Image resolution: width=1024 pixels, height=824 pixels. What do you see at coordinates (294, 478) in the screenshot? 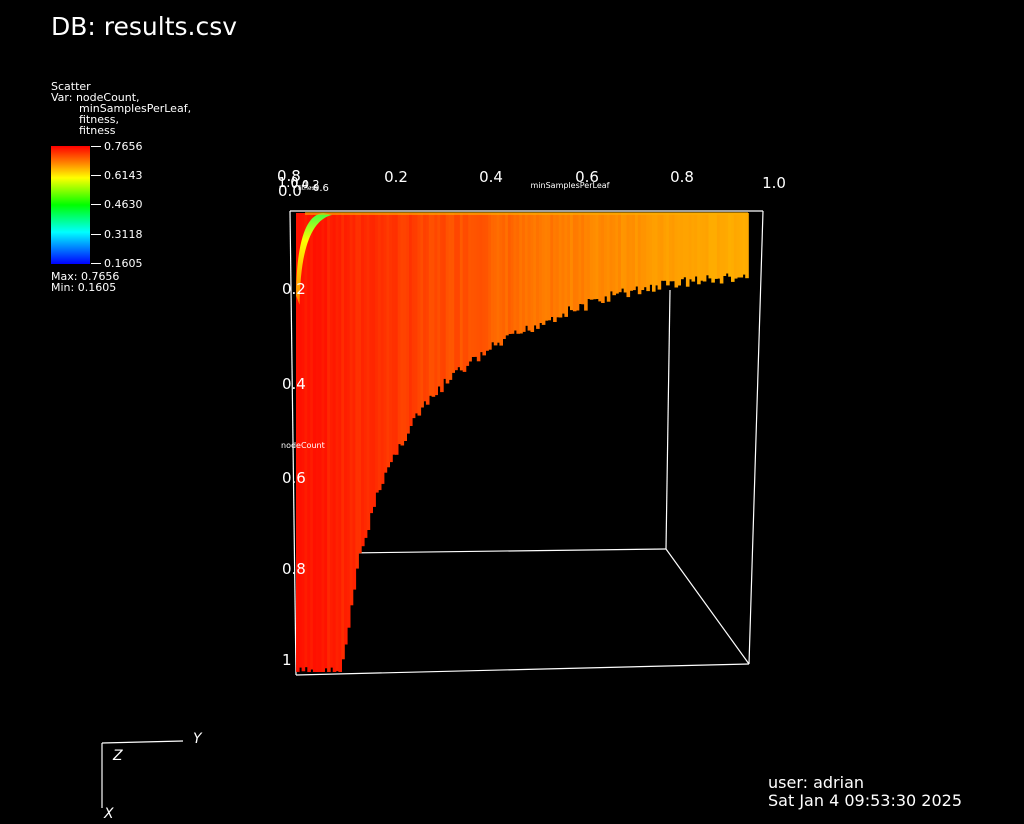
I see `y-tick-label: 0.6` at bounding box center [294, 478].